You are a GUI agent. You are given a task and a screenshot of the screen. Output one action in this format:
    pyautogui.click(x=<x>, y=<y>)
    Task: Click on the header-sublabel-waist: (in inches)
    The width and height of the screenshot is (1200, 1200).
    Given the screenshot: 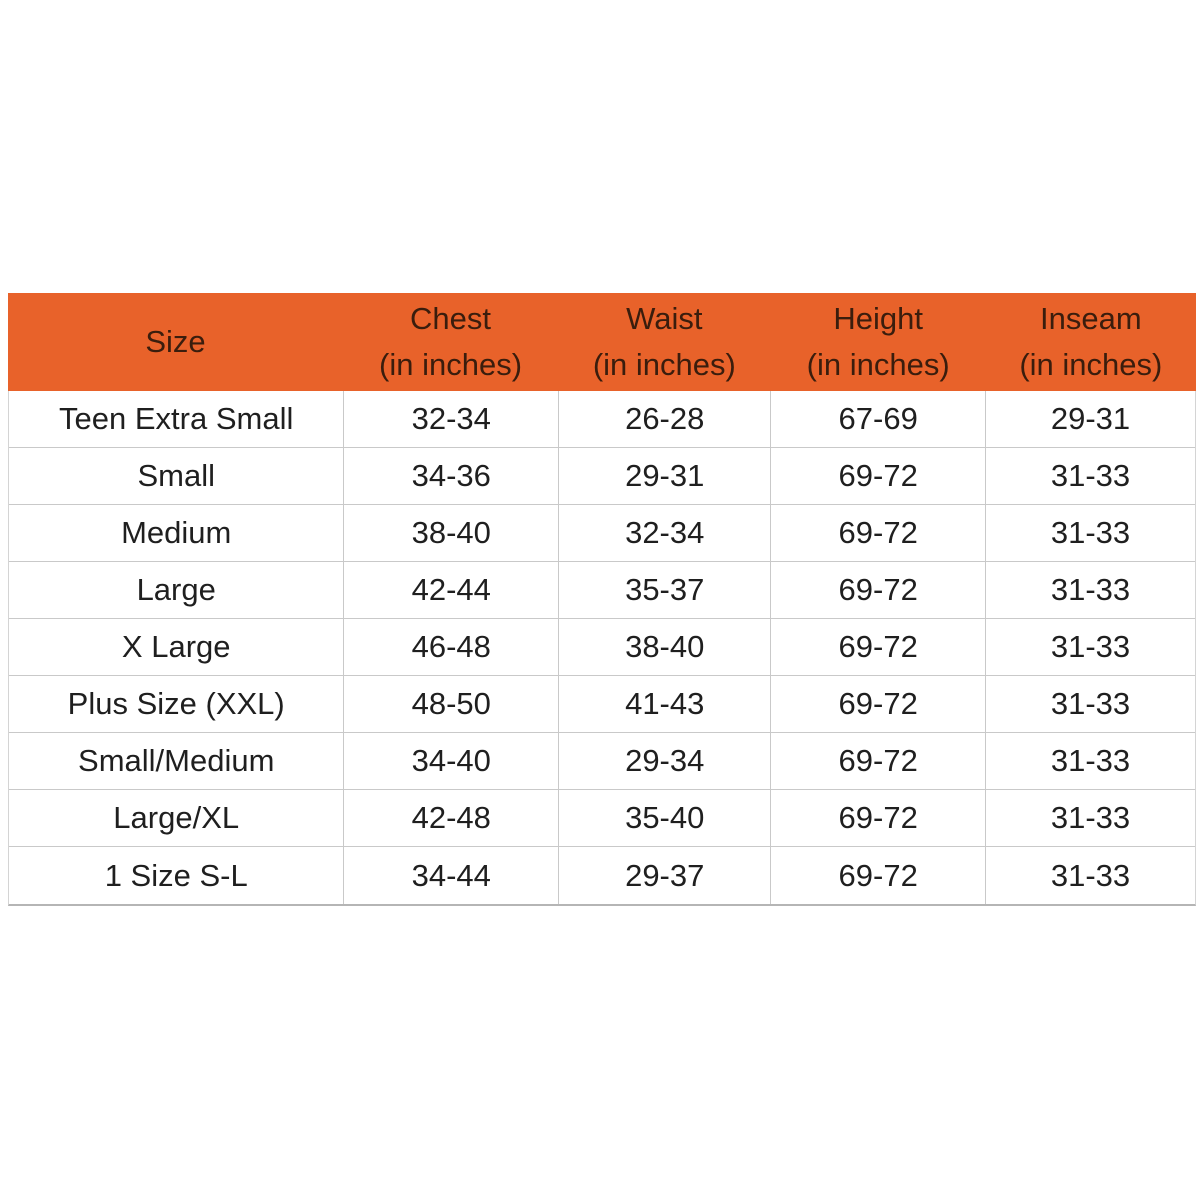 What is the action you would take?
    pyautogui.click(x=664, y=364)
    